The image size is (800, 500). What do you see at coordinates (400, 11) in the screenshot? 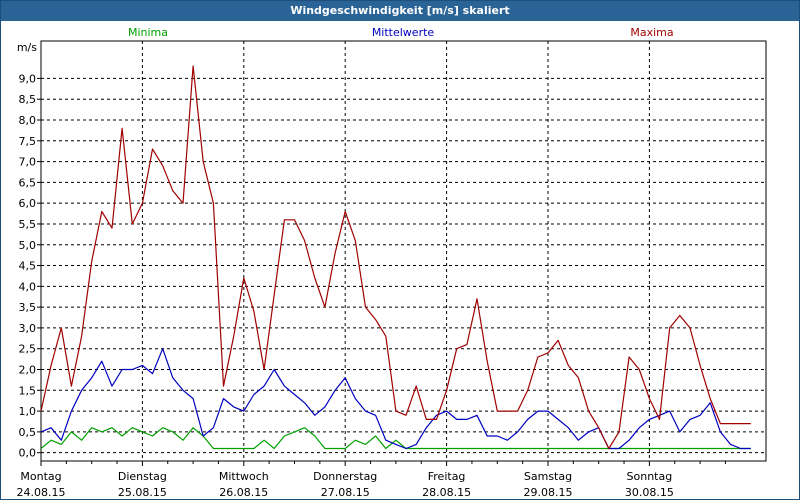
I see `window-title: Windgeschwindigkeit [m/s] skaliert` at bounding box center [400, 11].